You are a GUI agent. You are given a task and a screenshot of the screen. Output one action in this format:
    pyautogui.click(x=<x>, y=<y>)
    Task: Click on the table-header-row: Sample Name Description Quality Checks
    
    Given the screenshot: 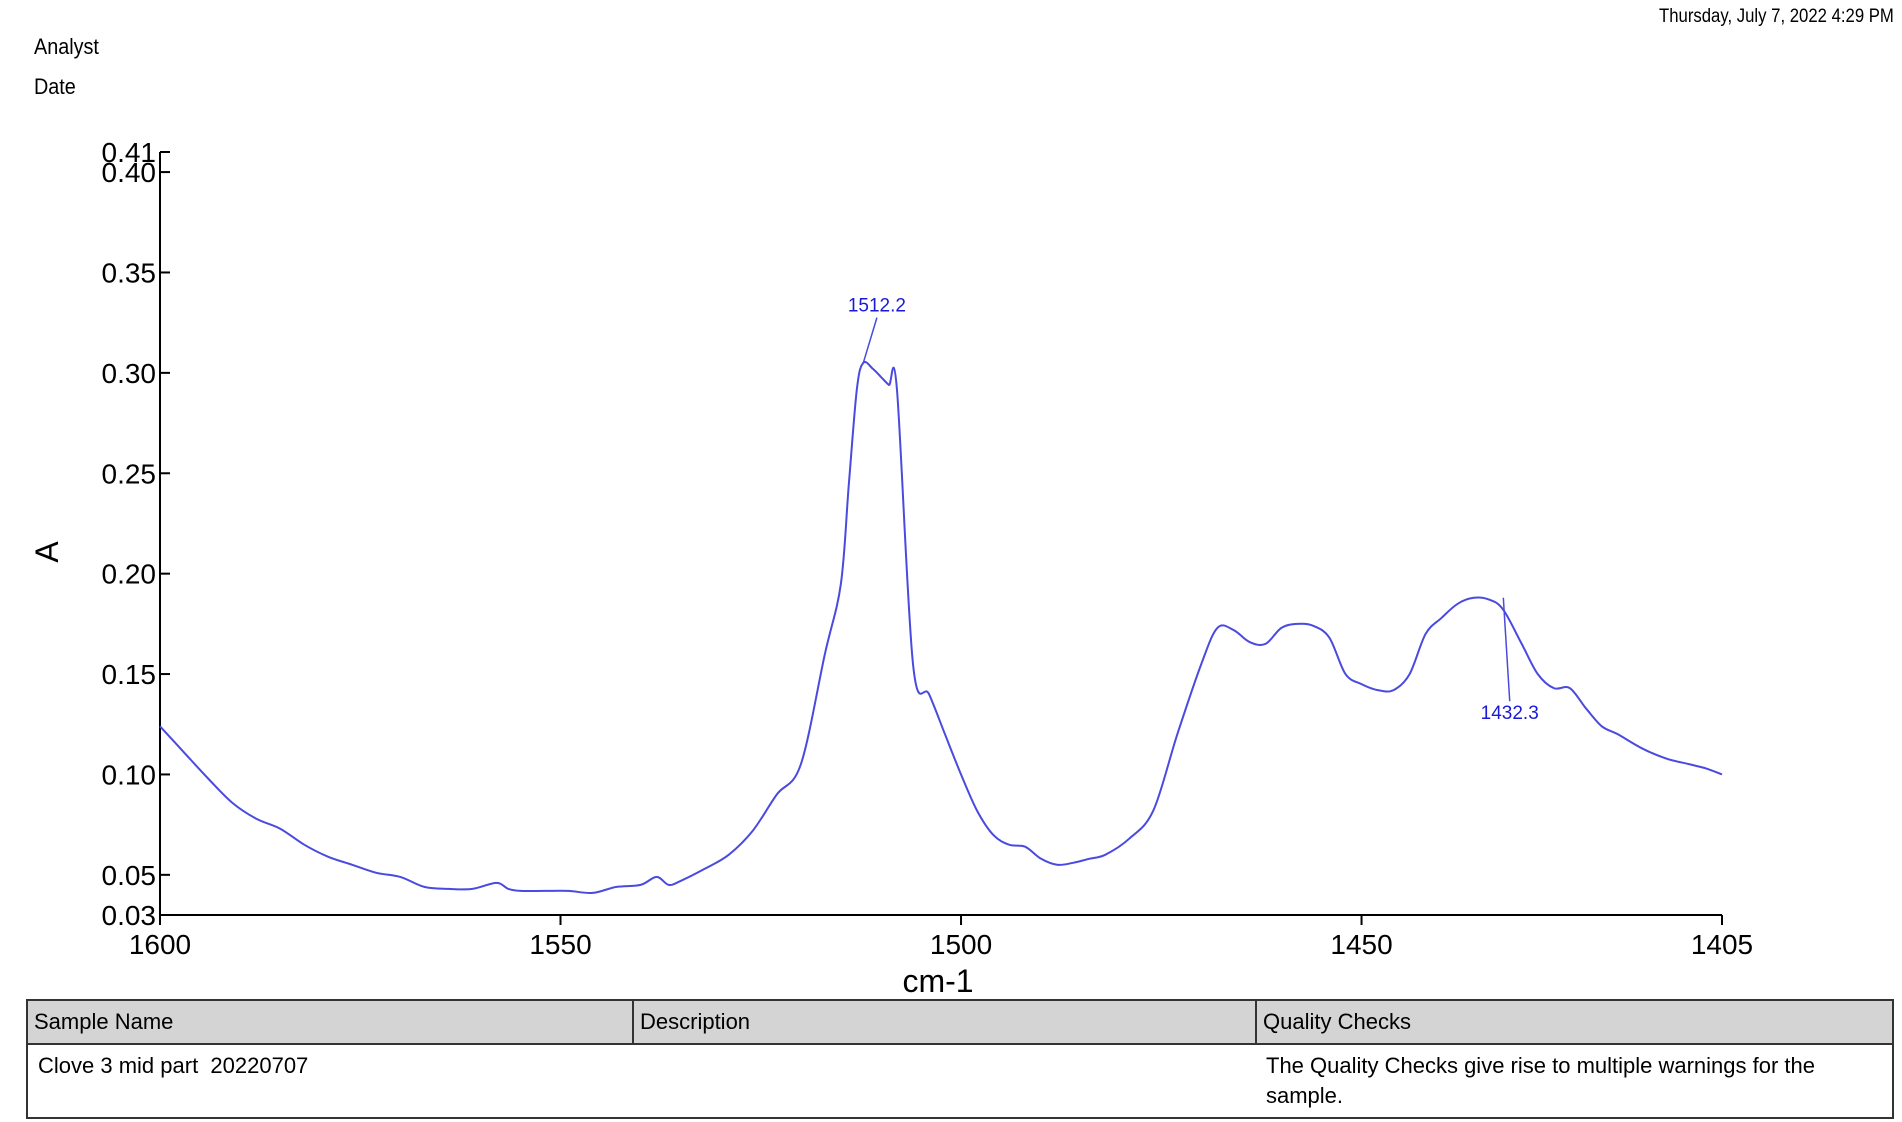 What is the action you would take?
    pyautogui.click(x=960, y=1022)
    